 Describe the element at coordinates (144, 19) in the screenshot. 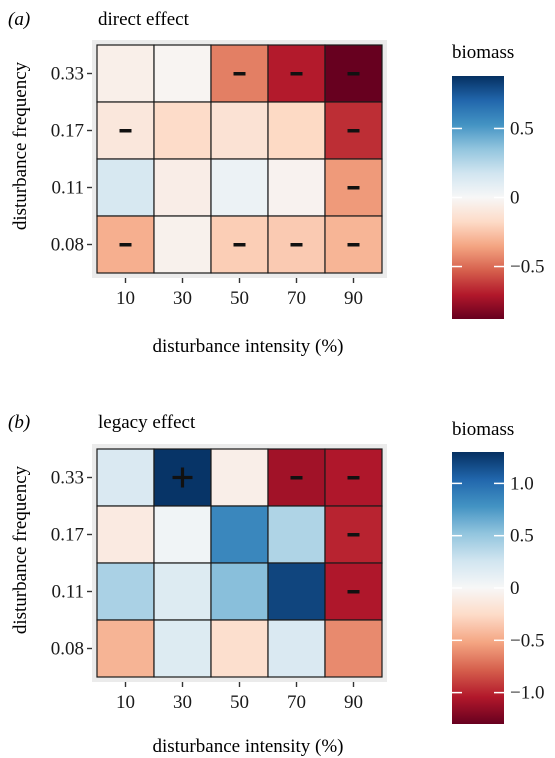

I see `panel-a-title: direct effect` at that location.